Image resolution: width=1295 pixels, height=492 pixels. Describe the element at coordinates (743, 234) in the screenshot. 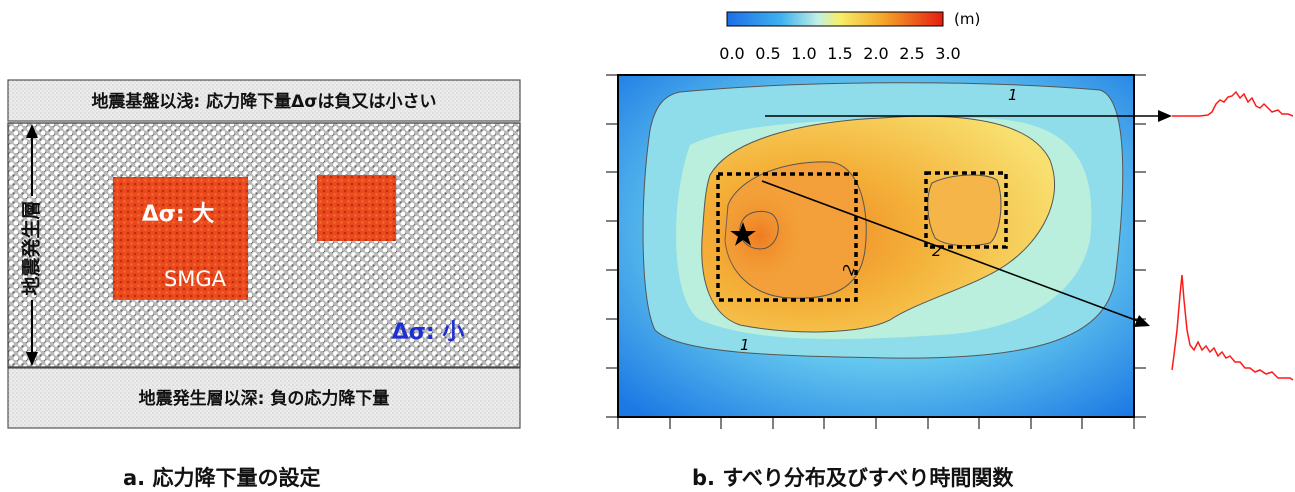

I see `hypocenter-star-icon` at that location.